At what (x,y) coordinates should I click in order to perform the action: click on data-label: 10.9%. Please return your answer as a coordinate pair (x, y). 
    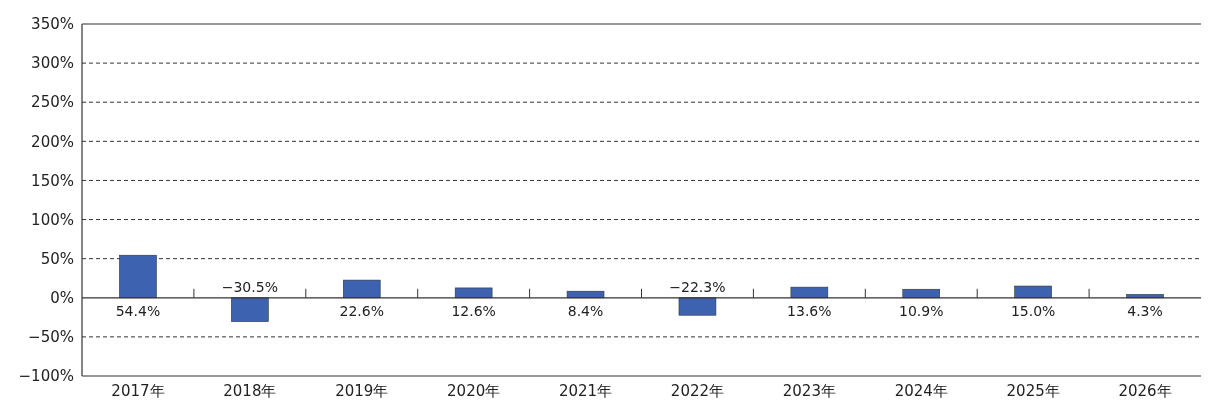
    Looking at the image, I should click on (921, 310).